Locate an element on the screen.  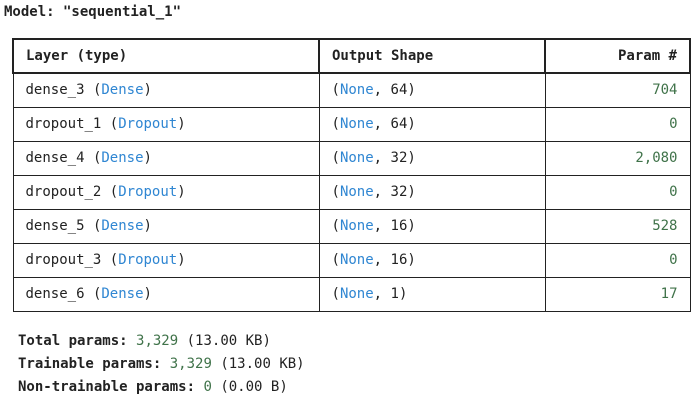
non-trainable-params-label: Non-trainable params: is located at coordinates (107, 387).